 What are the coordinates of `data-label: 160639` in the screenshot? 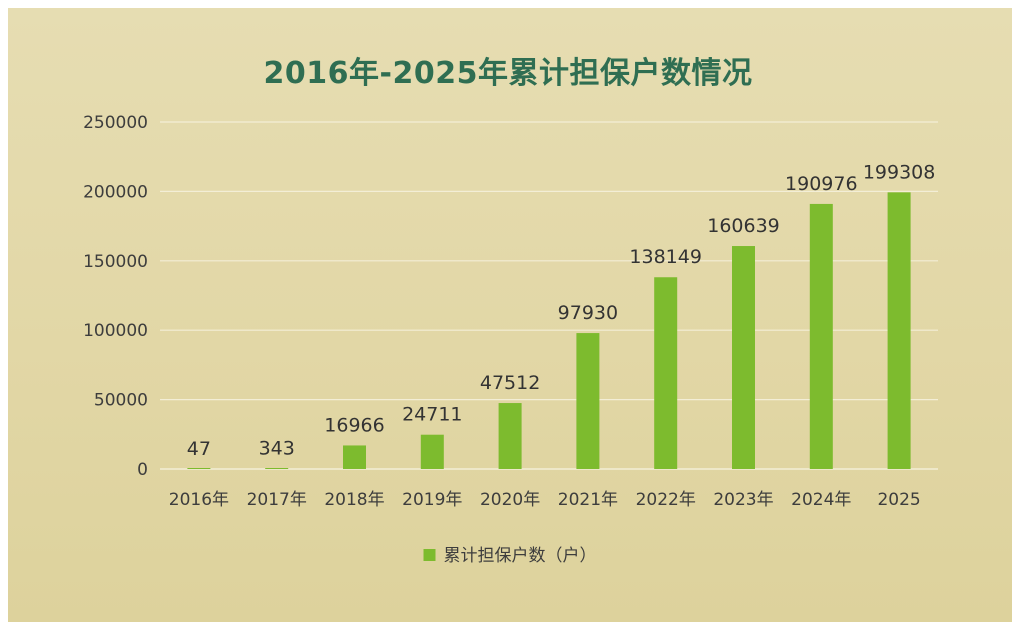 It's located at (743, 226).